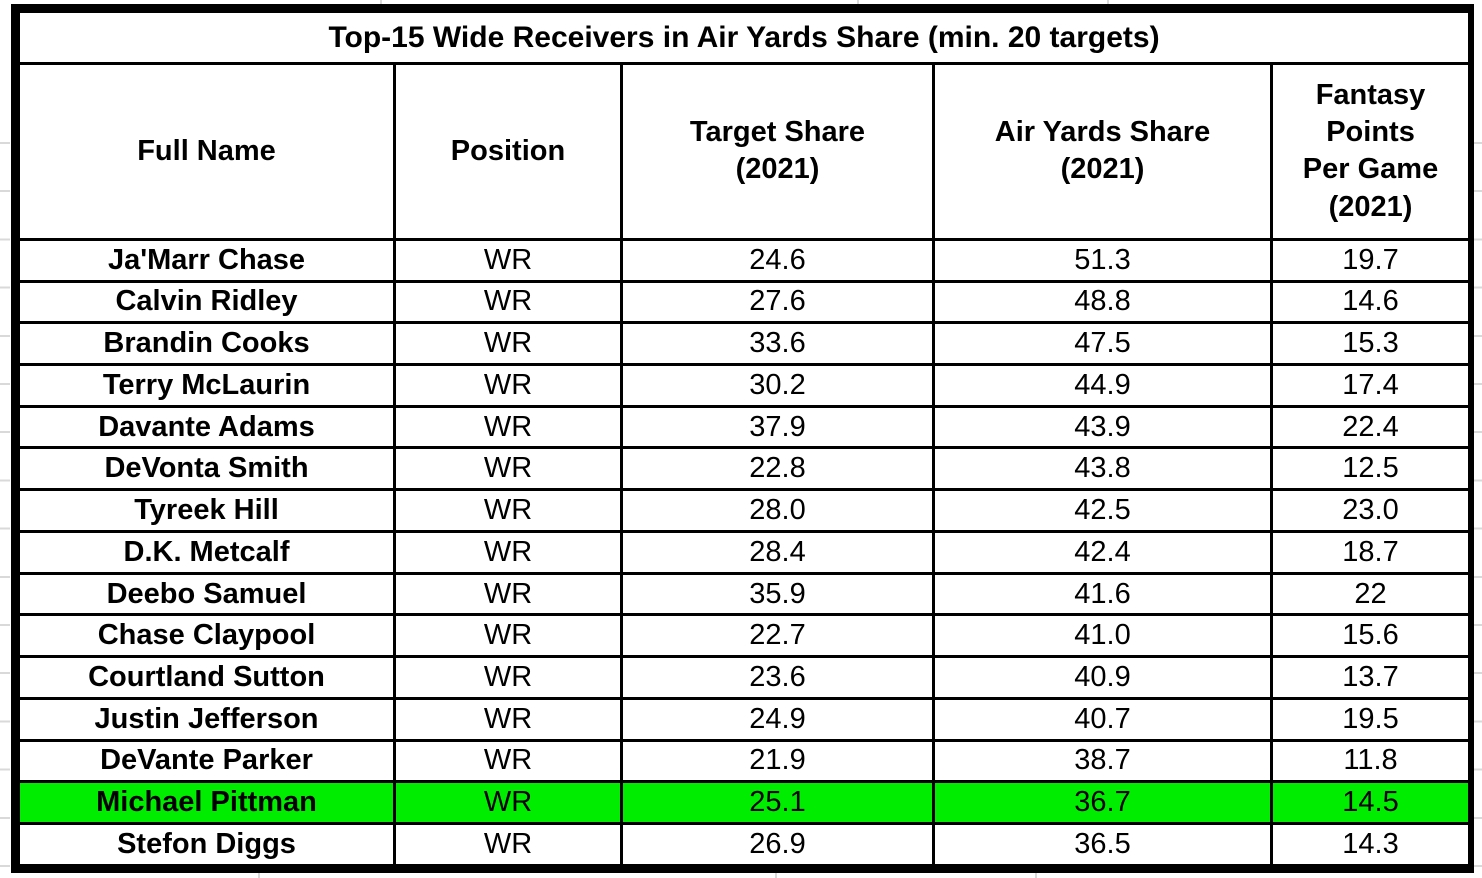  I want to click on target-share-cell: 24.9, so click(777, 719).